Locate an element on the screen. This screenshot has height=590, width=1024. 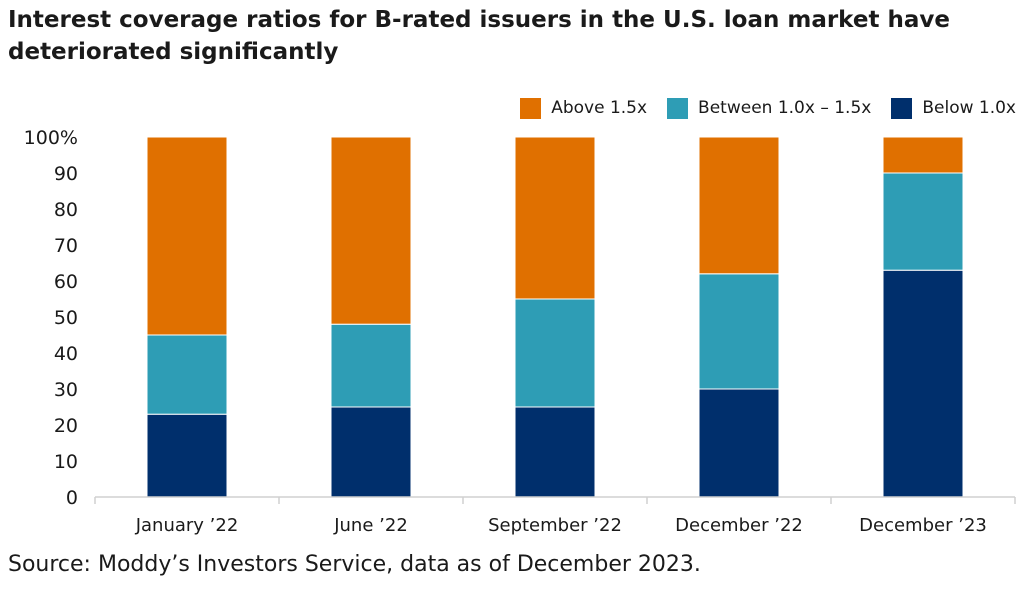
legend-item-between: Between 1.0x – 1.5x is located at coordinates (769, 108).